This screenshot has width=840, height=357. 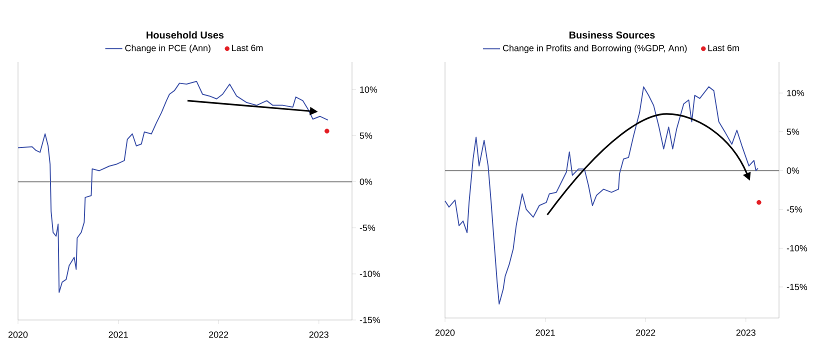 What do you see at coordinates (167, 49) in the screenshot?
I see `legend-label: Change in PCE (Ann)` at bounding box center [167, 49].